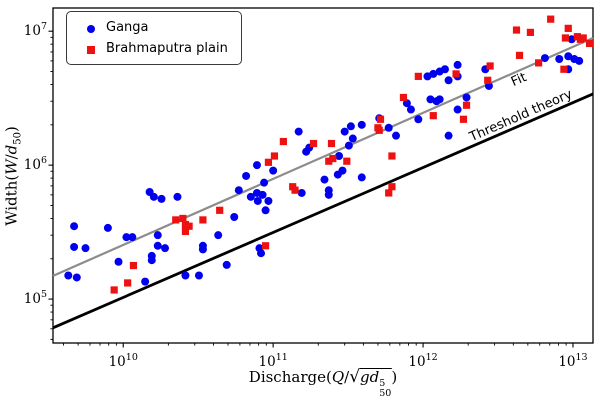  I want to click on ylabel-w: W, so click(11, 167).